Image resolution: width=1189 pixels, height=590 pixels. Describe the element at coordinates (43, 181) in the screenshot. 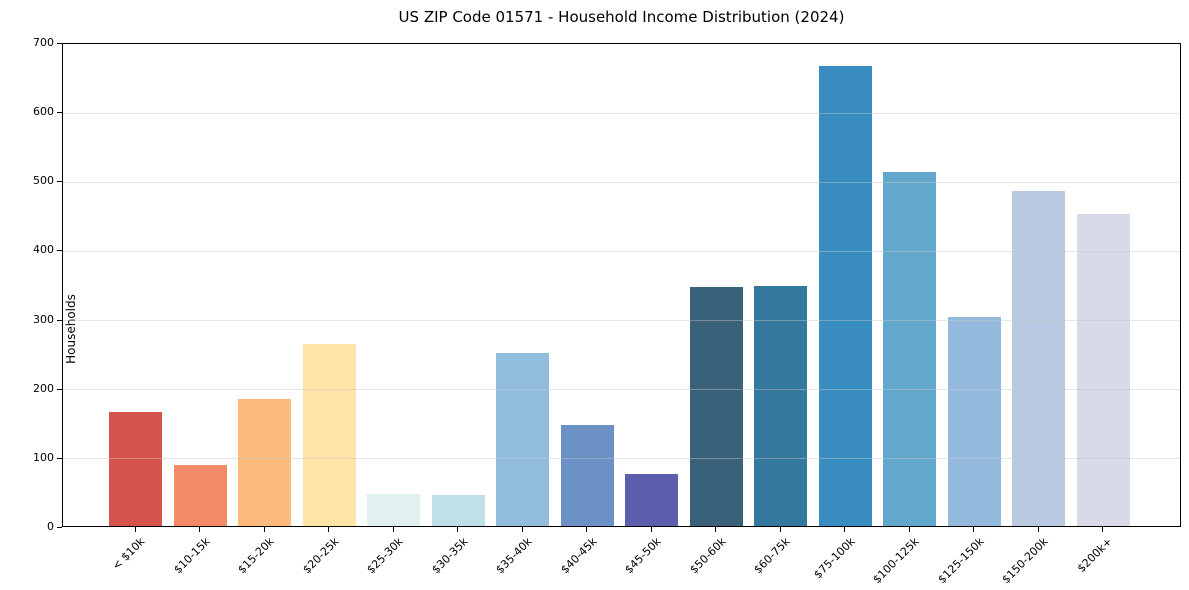

I see `y-tick-label: 500` at that location.